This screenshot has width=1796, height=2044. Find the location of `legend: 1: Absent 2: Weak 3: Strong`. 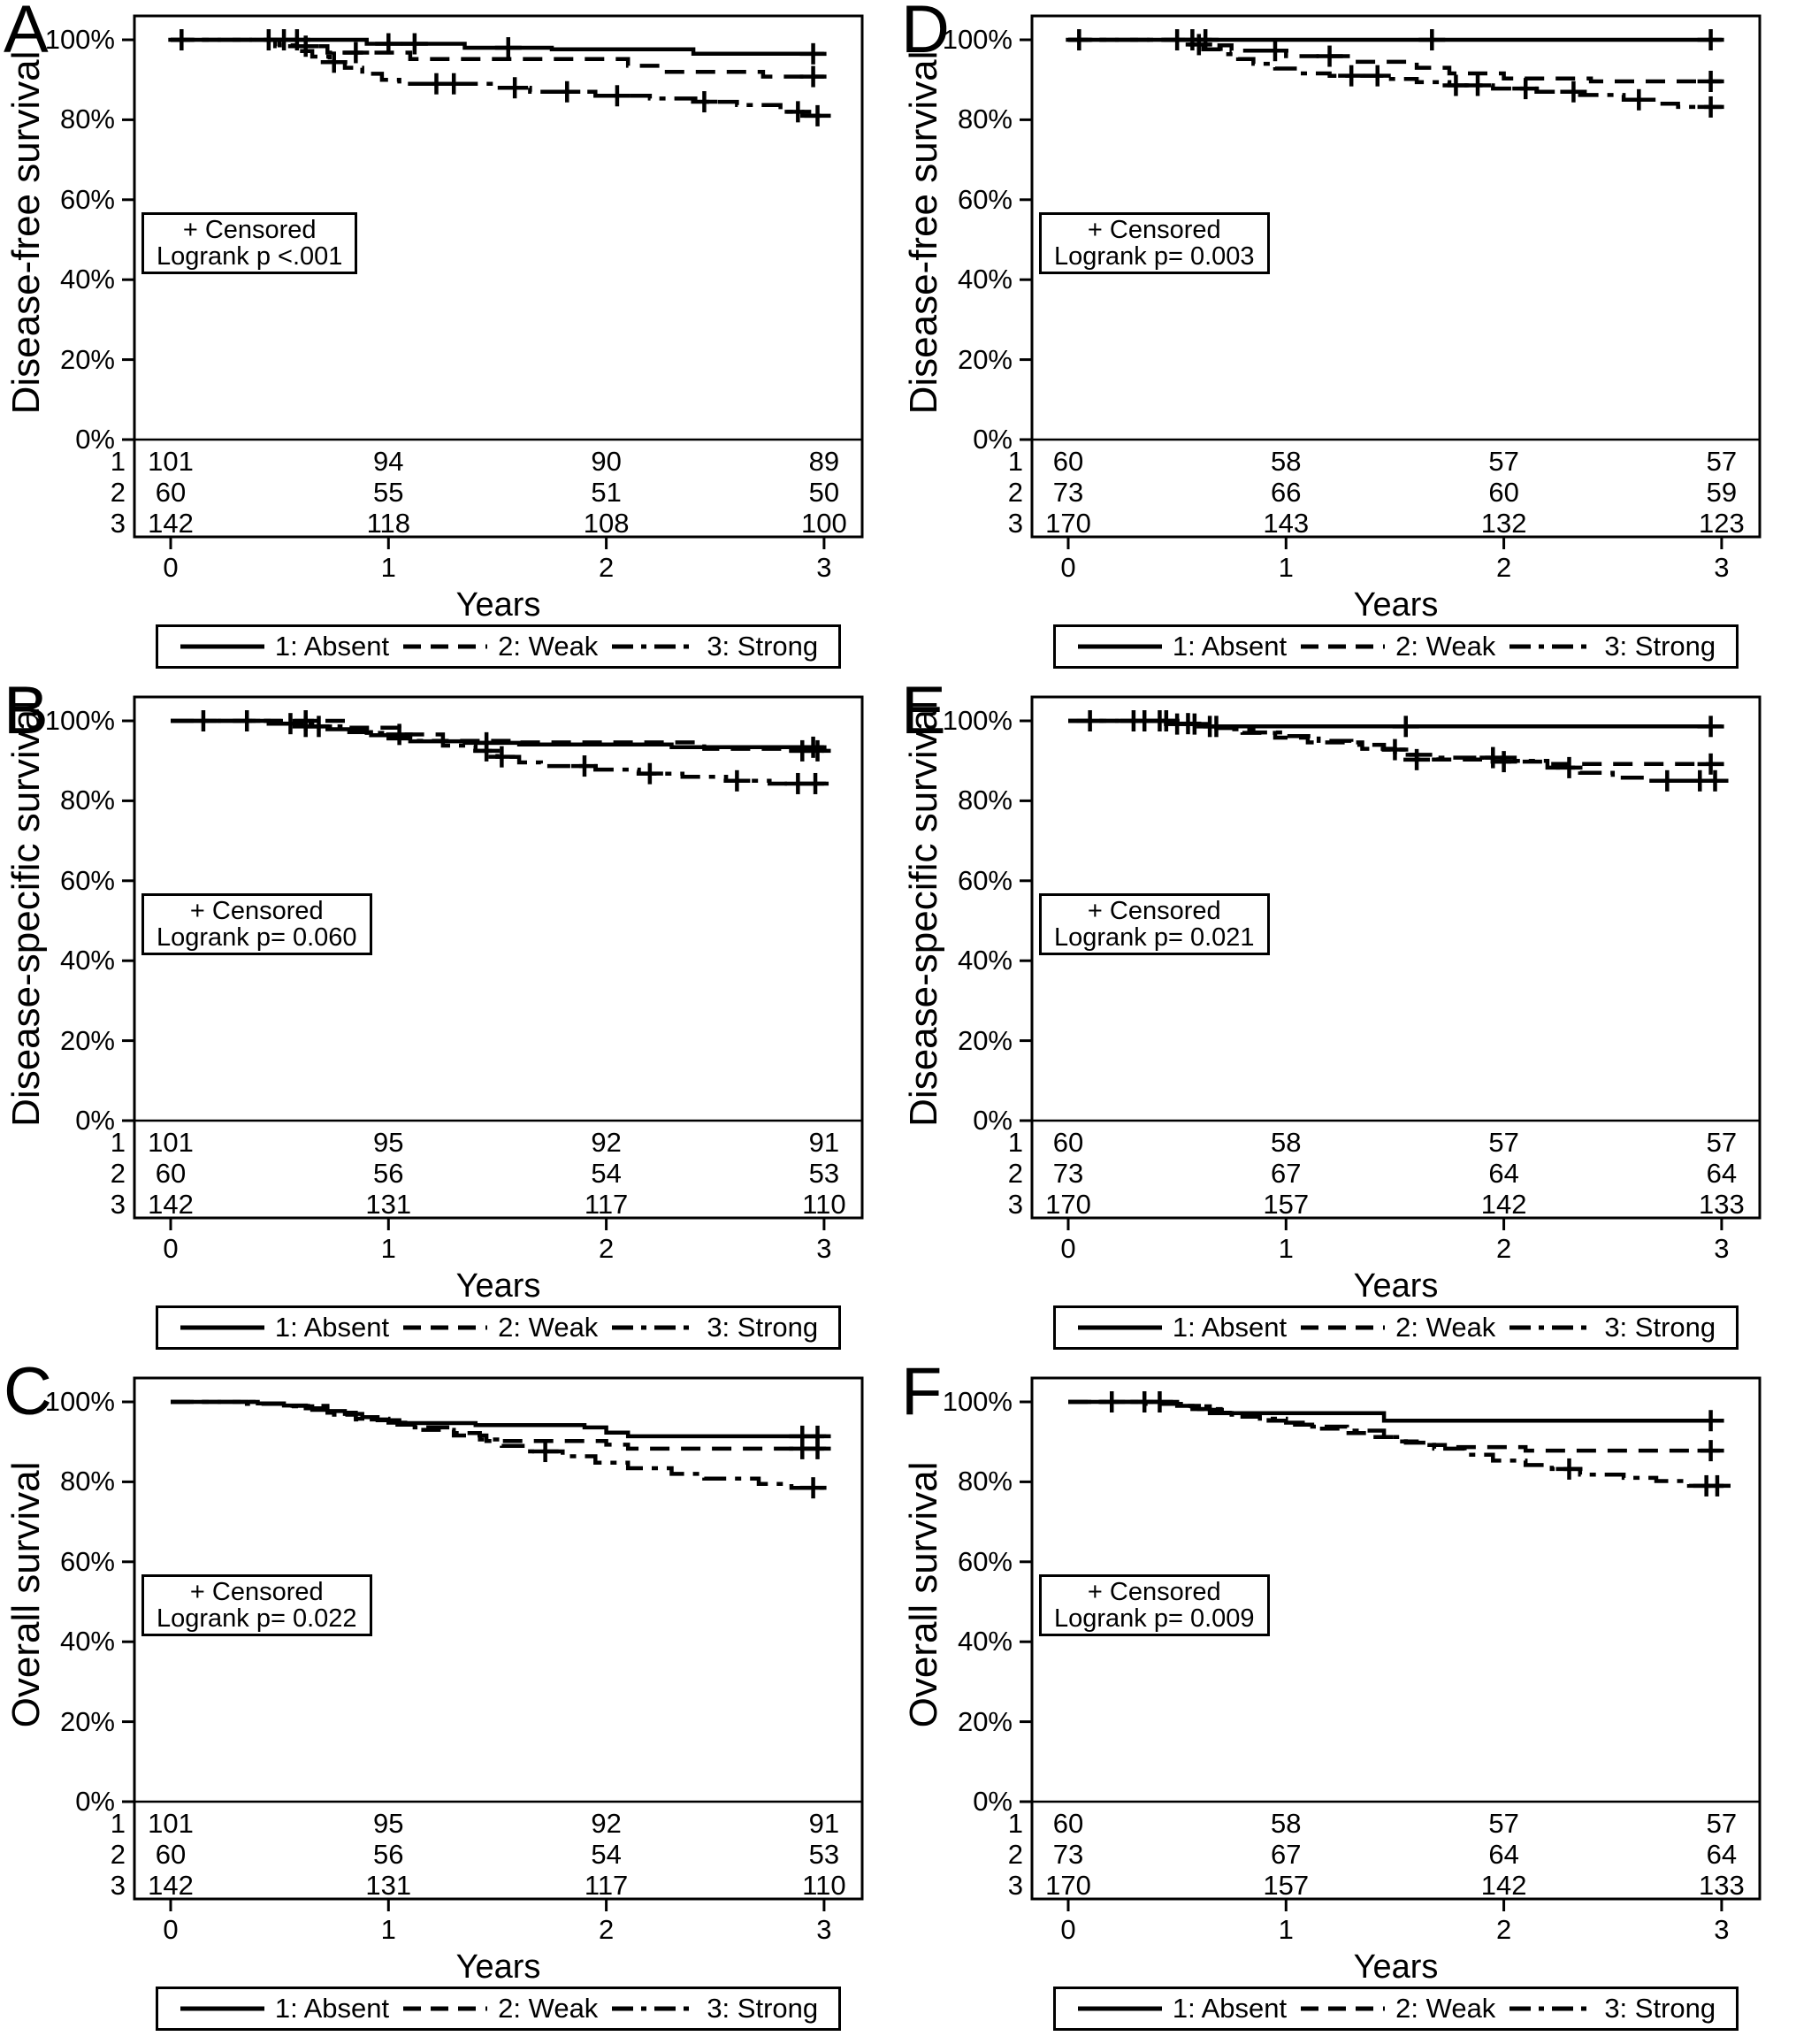

legend: 1: Absent 2: Weak 3: Strong is located at coordinates (1395, 1327).